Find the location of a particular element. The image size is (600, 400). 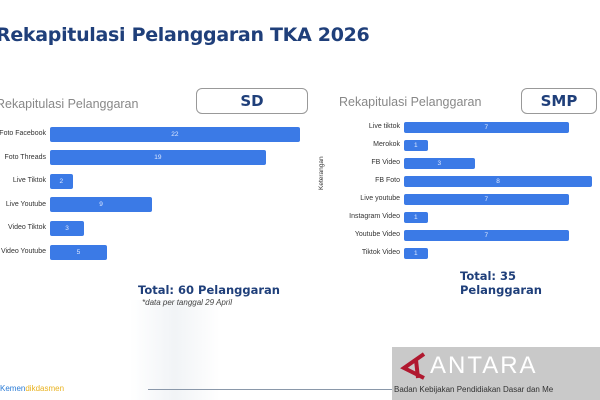

bar-label: FB Video is located at coordinates (385, 162).